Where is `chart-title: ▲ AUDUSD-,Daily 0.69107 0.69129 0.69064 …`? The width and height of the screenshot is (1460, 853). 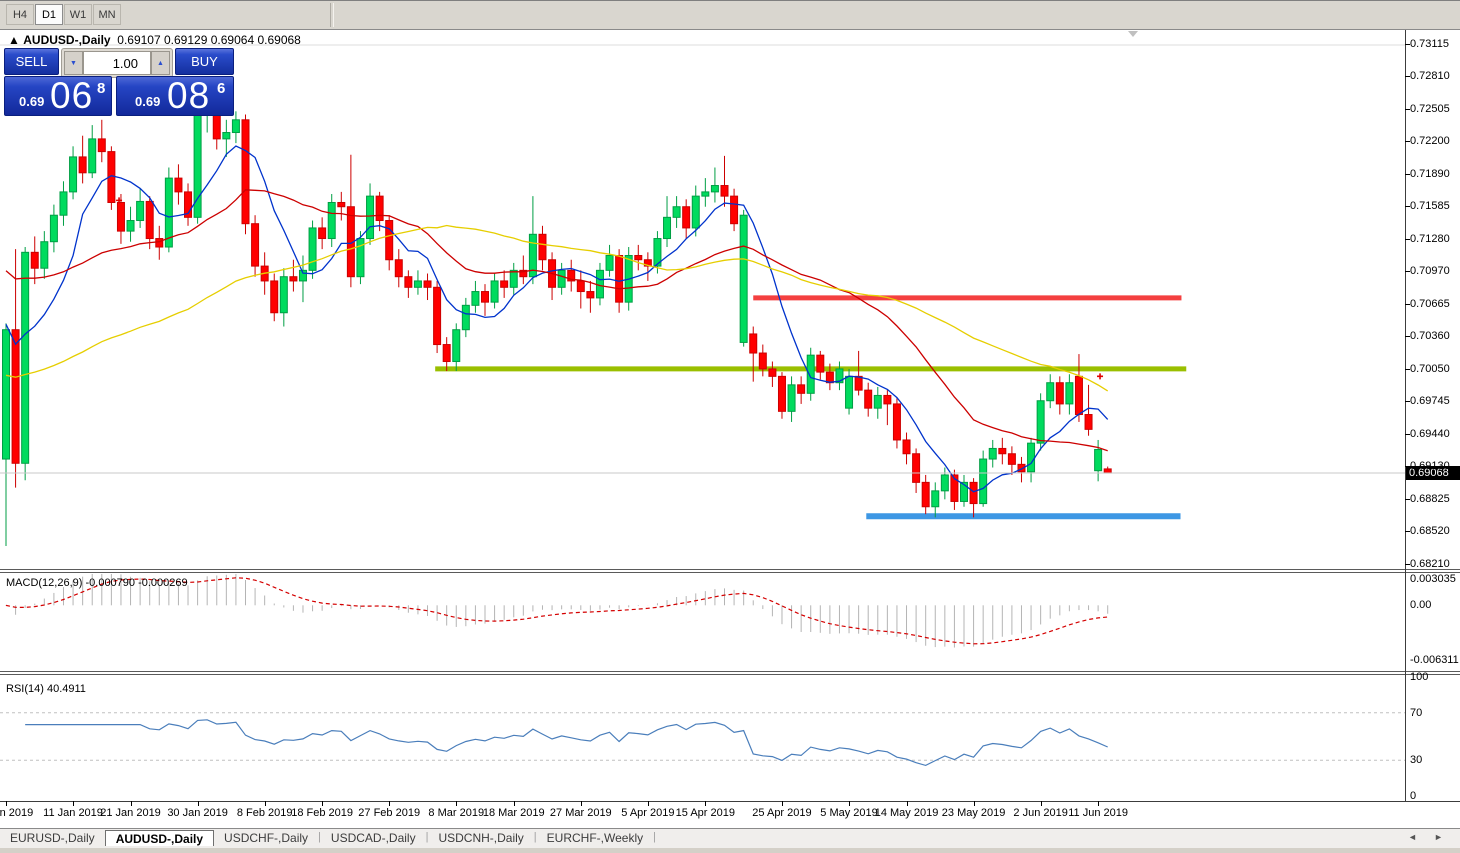 chart-title: ▲ AUDUSD-,Daily 0.69107 0.69129 0.69064 … is located at coordinates (154, 40).